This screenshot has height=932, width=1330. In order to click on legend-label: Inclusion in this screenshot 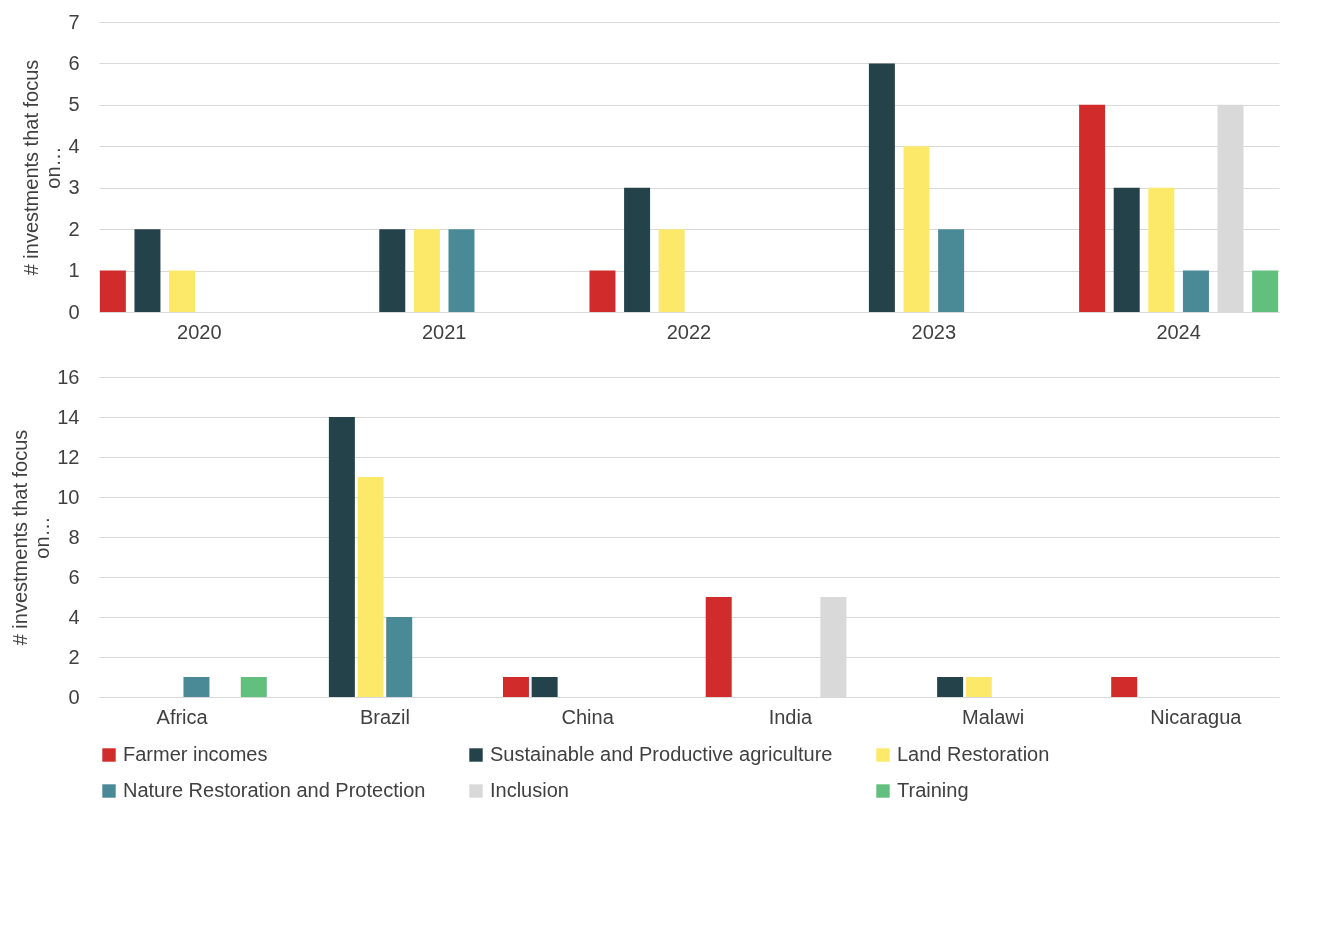, I will do `click(529, 790)`.